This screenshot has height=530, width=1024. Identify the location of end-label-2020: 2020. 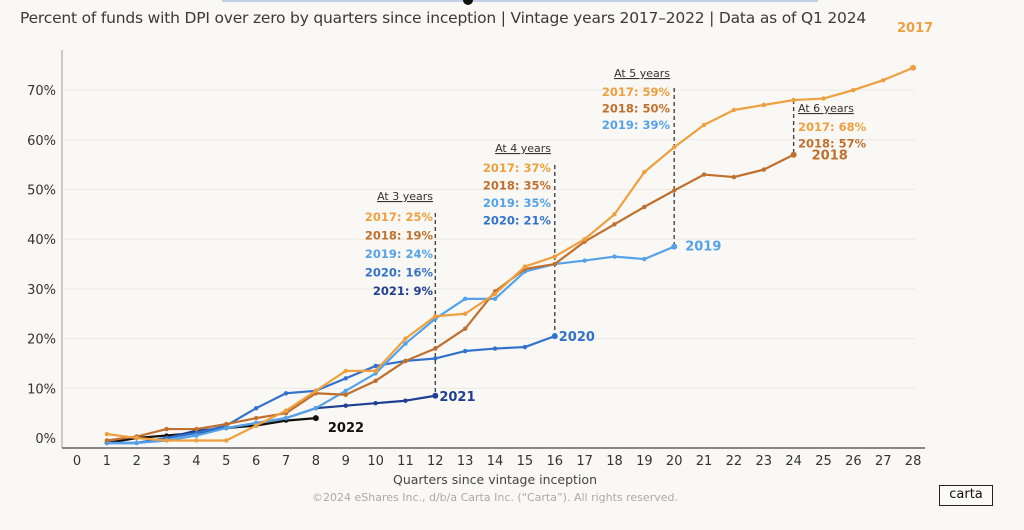
(577, 337).